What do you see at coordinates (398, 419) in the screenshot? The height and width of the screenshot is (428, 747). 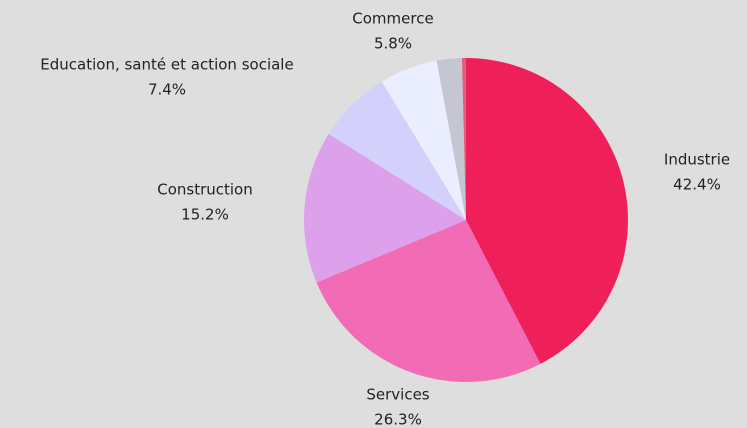 I see `slice-value-label: 26.3%` at bounding box center [398, 419].